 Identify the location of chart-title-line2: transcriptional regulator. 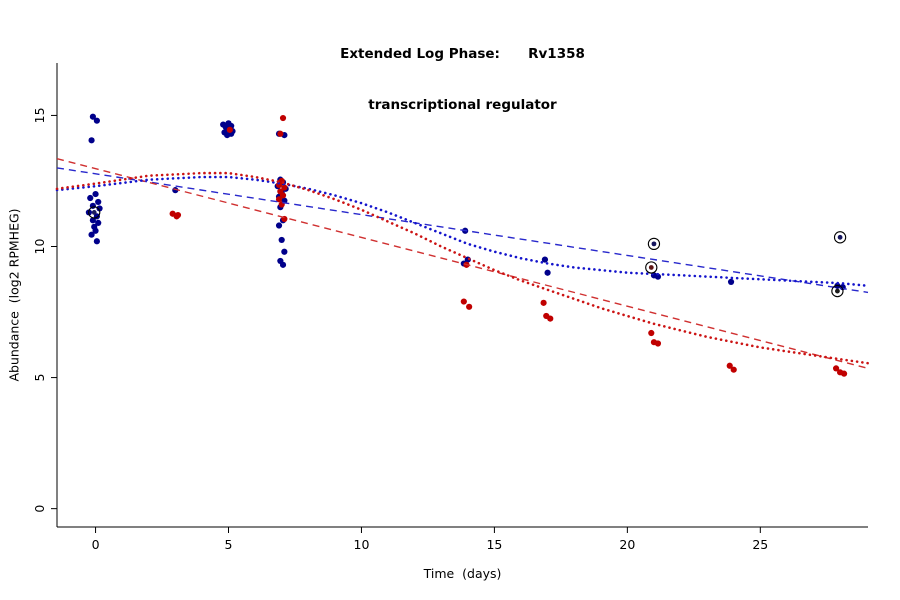
(462, 105).